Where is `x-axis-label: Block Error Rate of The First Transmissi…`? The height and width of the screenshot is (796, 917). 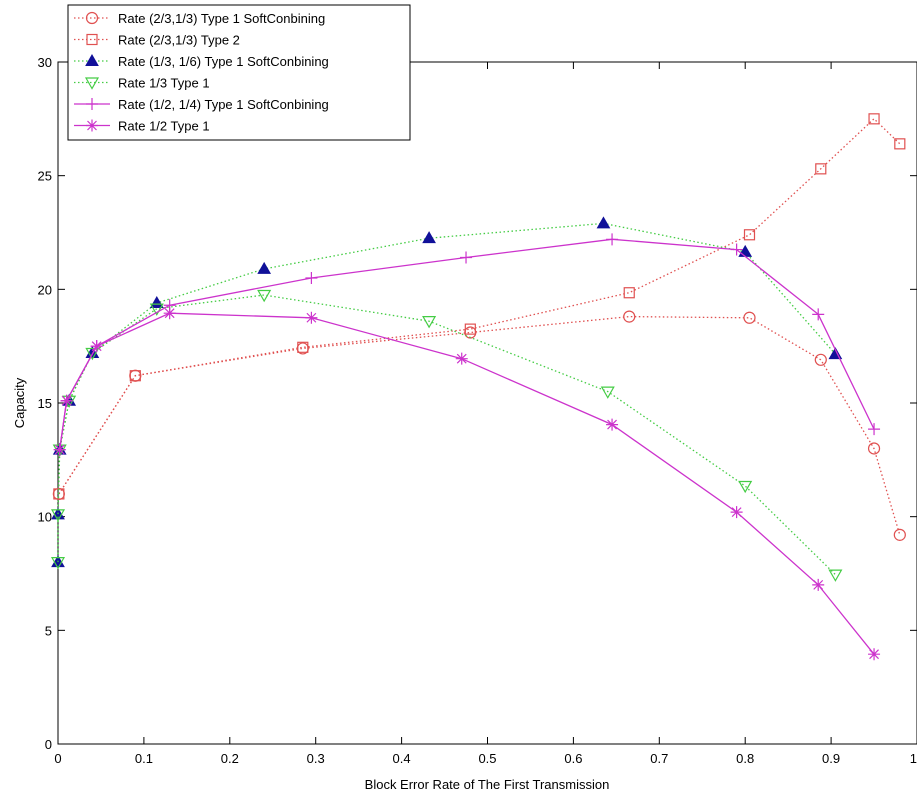
x-axis-label: Block Error Rate of The First Transmissi… is located at coordinates (487, 784).